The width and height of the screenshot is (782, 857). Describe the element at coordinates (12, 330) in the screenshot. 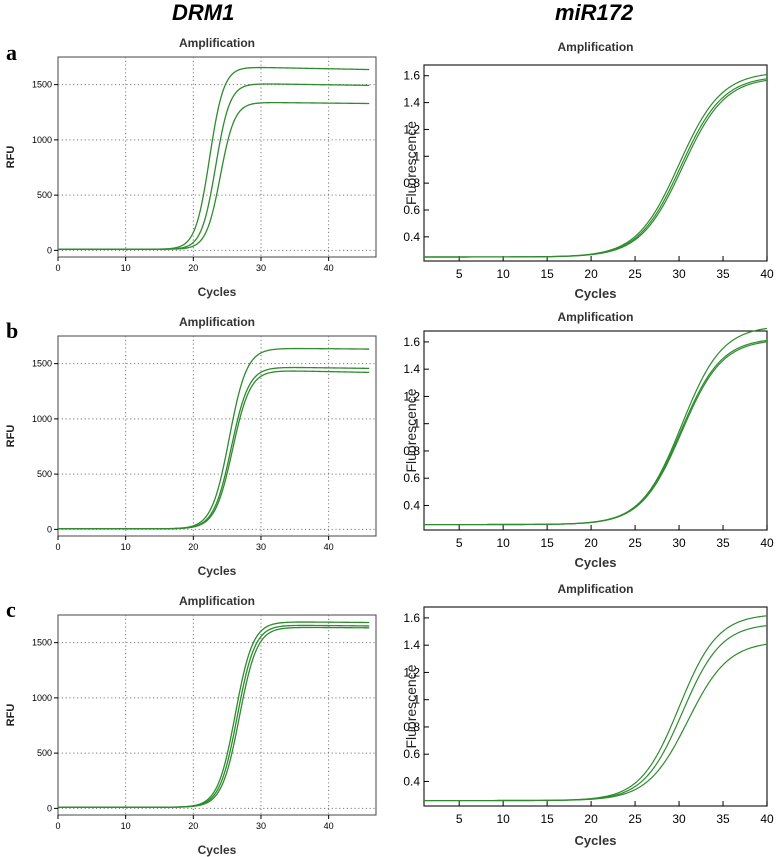

I see `row-label-b: b` at that location.